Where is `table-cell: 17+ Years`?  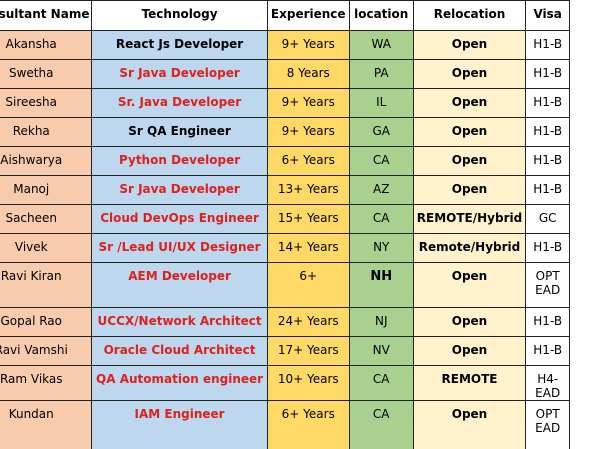
table-cell: 17+ Years is located at coordinates (308, 351).